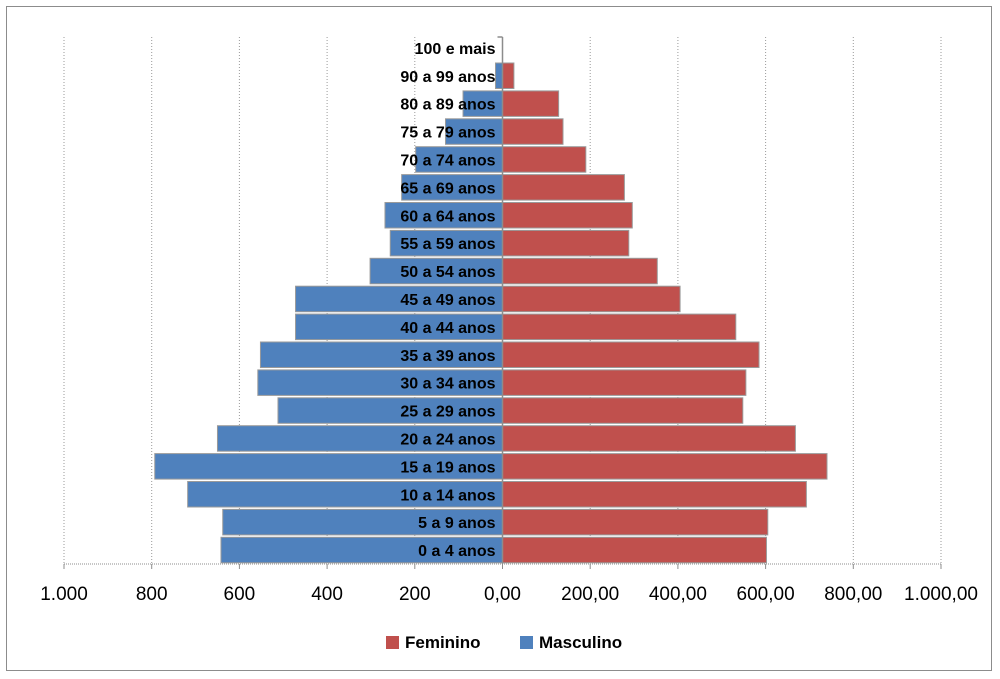 This screenshot has height=679, width=1000. I want to click on category-label: 35 a 39 anos, so click(447, 356).